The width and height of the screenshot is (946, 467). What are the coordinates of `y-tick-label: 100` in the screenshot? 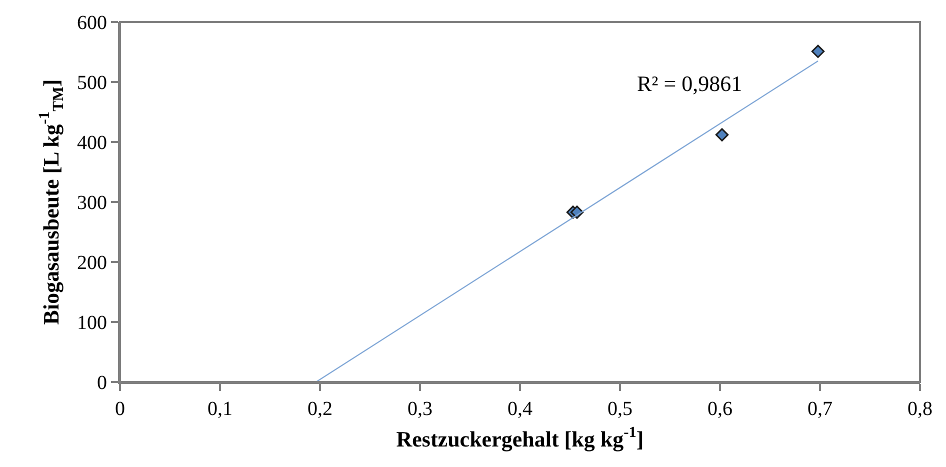 It's located at (92, 323).